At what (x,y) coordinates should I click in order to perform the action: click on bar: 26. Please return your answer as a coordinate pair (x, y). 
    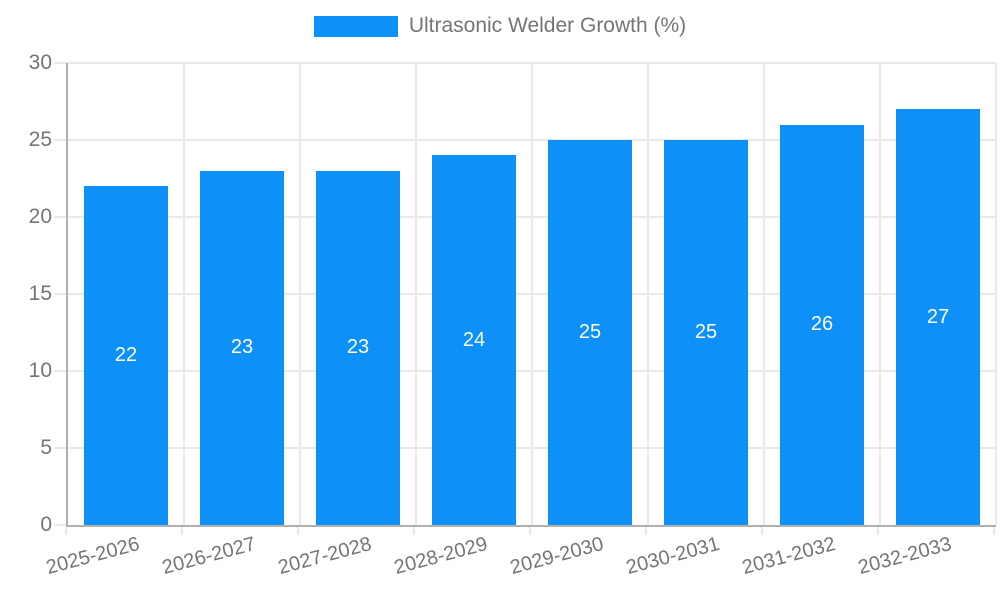
    Looking at the image, I should click on (822, 324).